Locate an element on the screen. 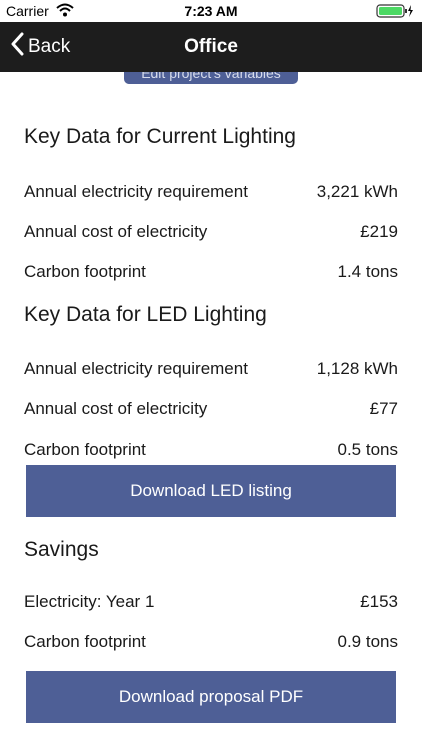 This screenshot has height=750, width=422. navigation-bar: Back Office is located at coordinates (211, 47).